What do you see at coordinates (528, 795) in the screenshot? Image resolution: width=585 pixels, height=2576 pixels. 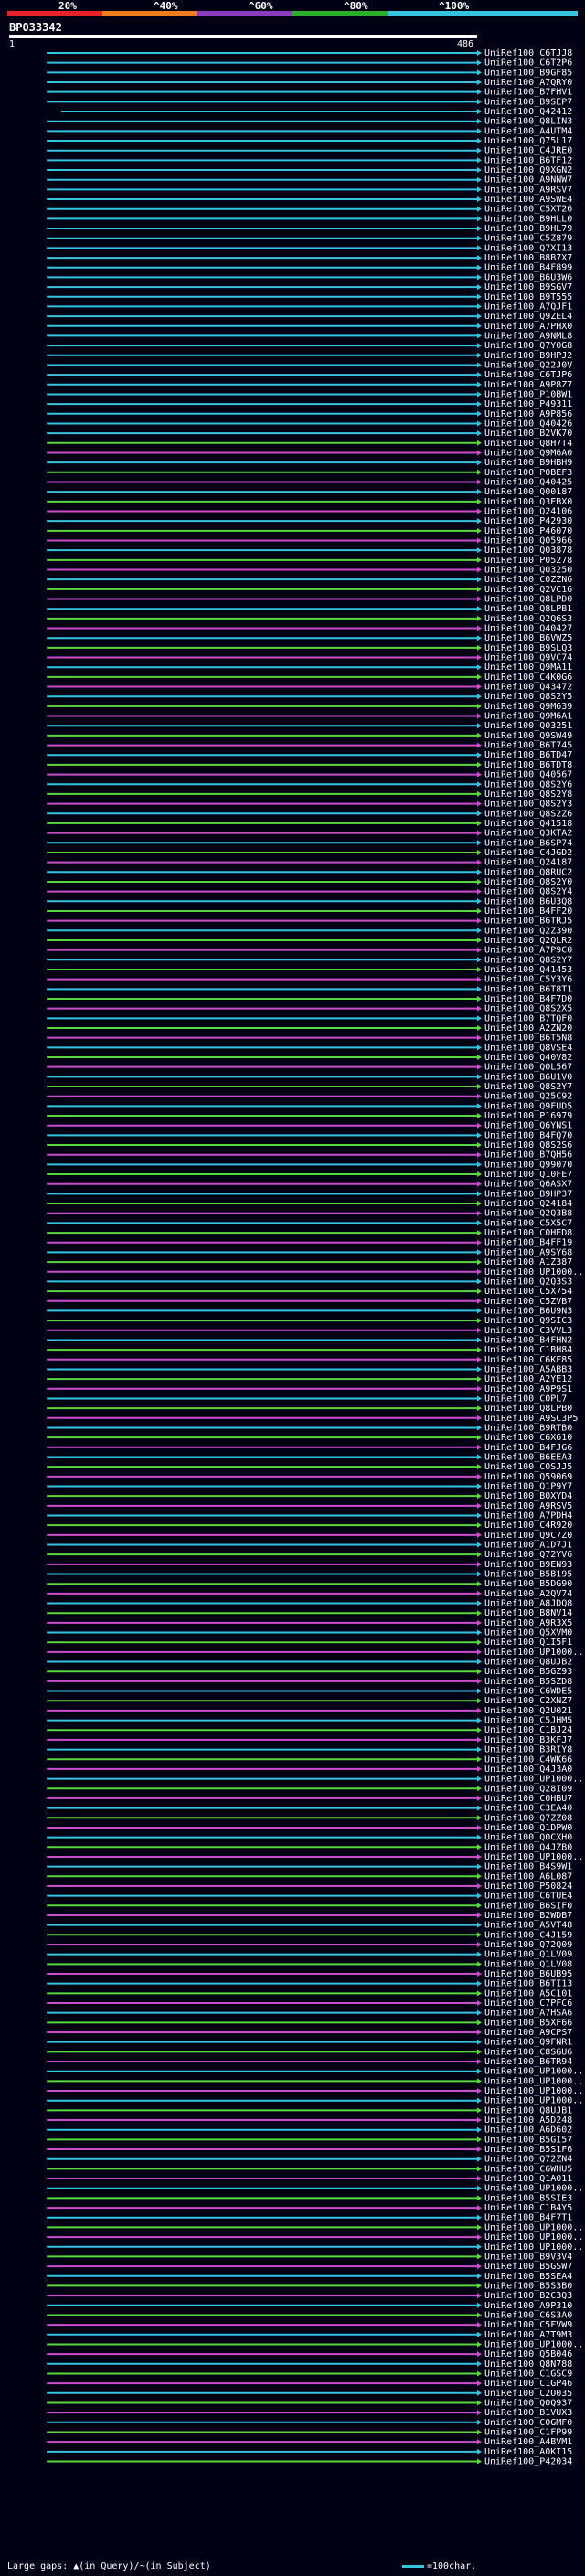 I see `hit-accession: UniRef100_Q8S2Y8` at bounding box center [528, 795].